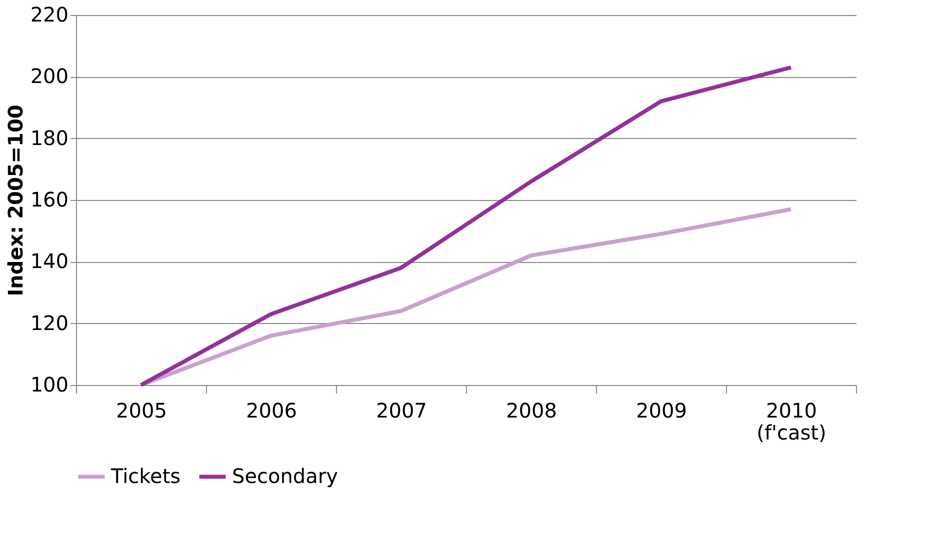 The height and width of the screenshot is (554, 927). What do you see at coordinates (791, 421) in the screenshot?
I see `x-tick-label: 2010 (f'cast)` at bounding box center [791, 421].